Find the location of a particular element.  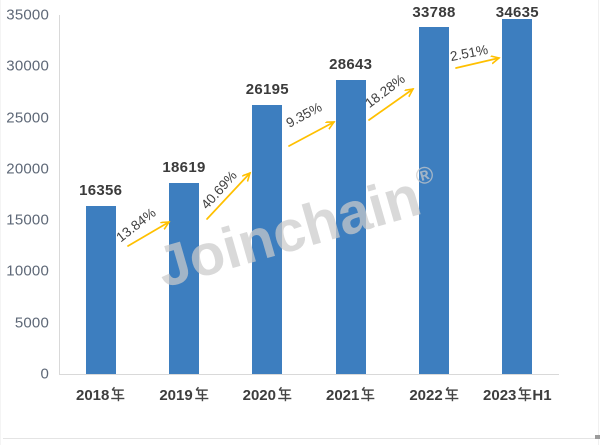

x-axis-label: 2019 is located at coordinates (184, 395).